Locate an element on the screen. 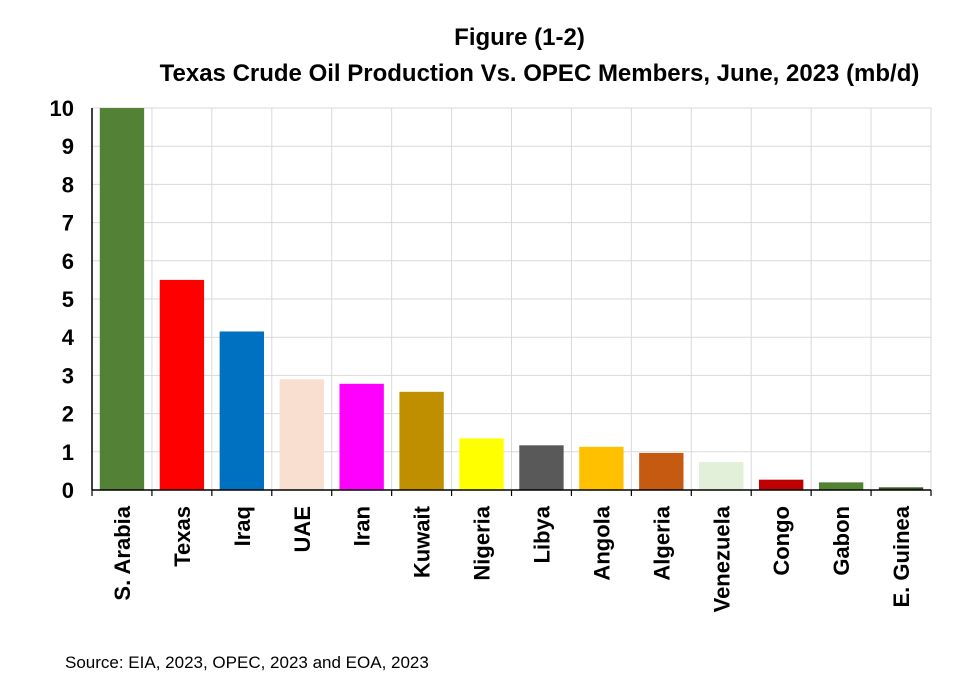 Image resolution: width=959 pixels, height=688 pixels. x-tick-label: E. Guinea is located at coordinates (901, 556).